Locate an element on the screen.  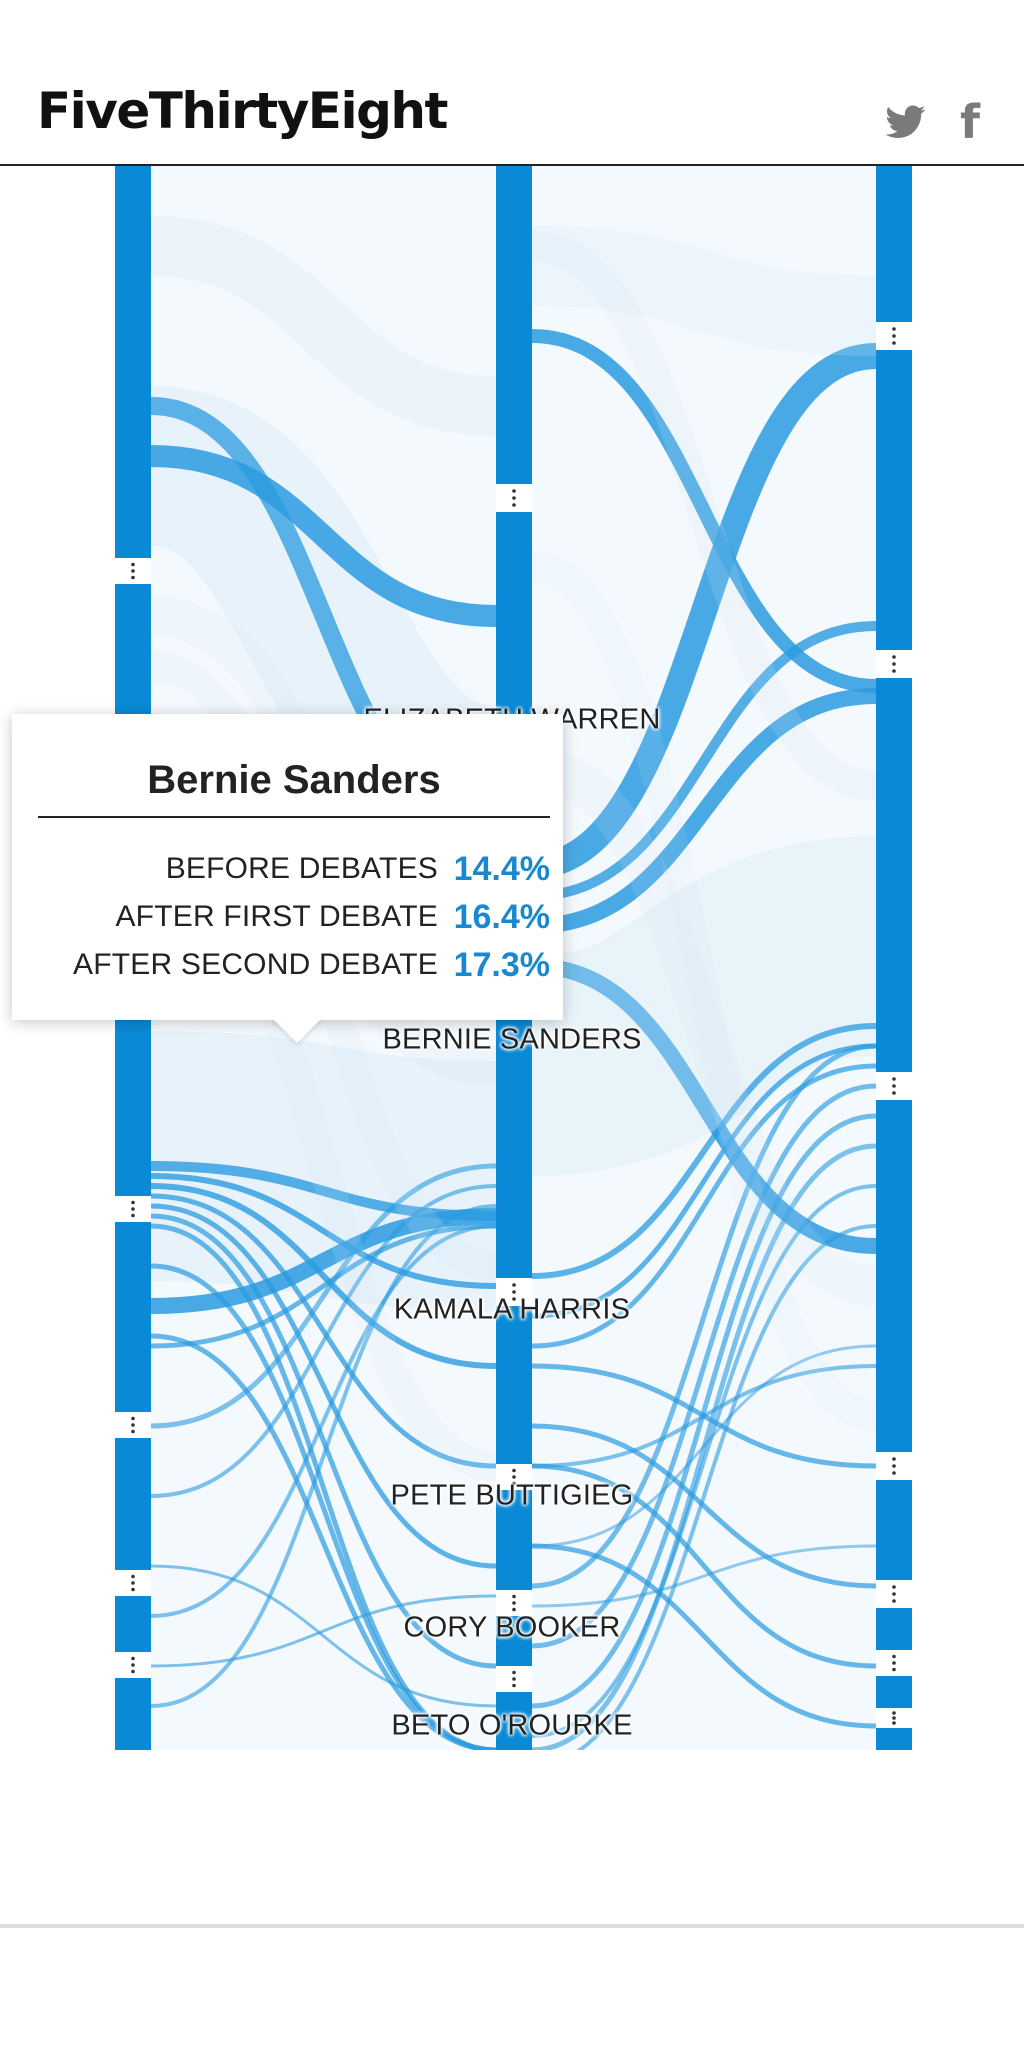
tooltip-row-label: AFTER SECOND DEBATE is located at coordinates (255, 964).